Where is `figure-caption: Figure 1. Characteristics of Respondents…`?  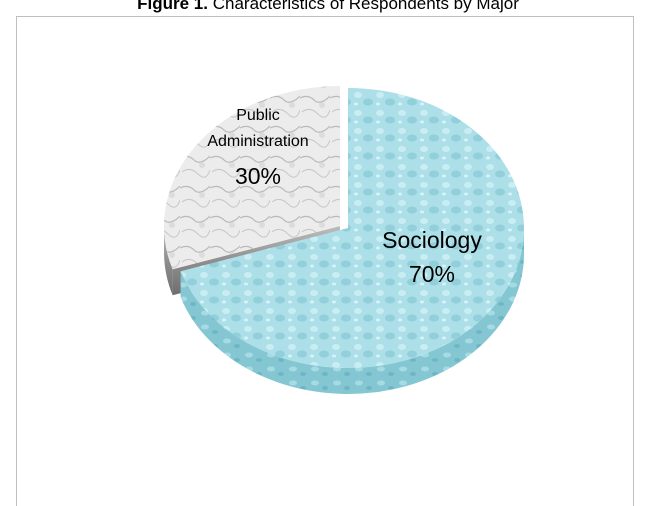 figure-caption: Figure 1. Characteristics of Respondents… is located at coordinates (328, 7).